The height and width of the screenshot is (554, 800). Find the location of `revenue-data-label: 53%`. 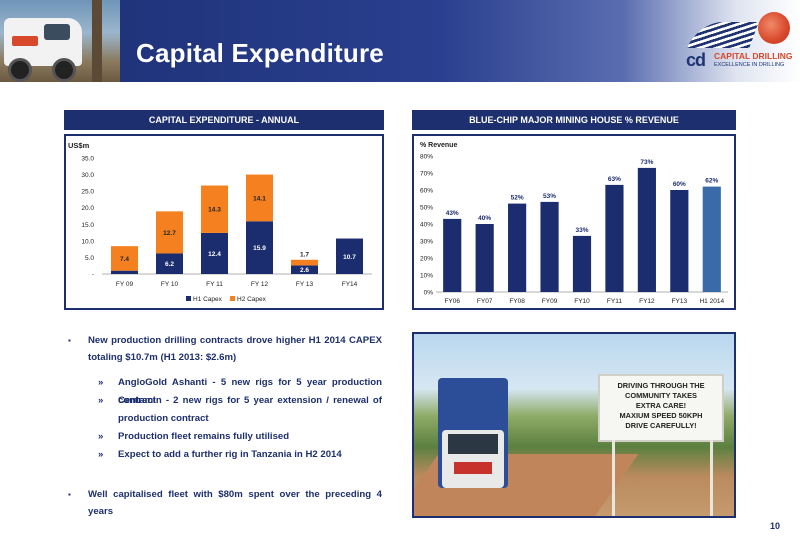

revenue-data-label: 53% is located at coordinates (549, 196).